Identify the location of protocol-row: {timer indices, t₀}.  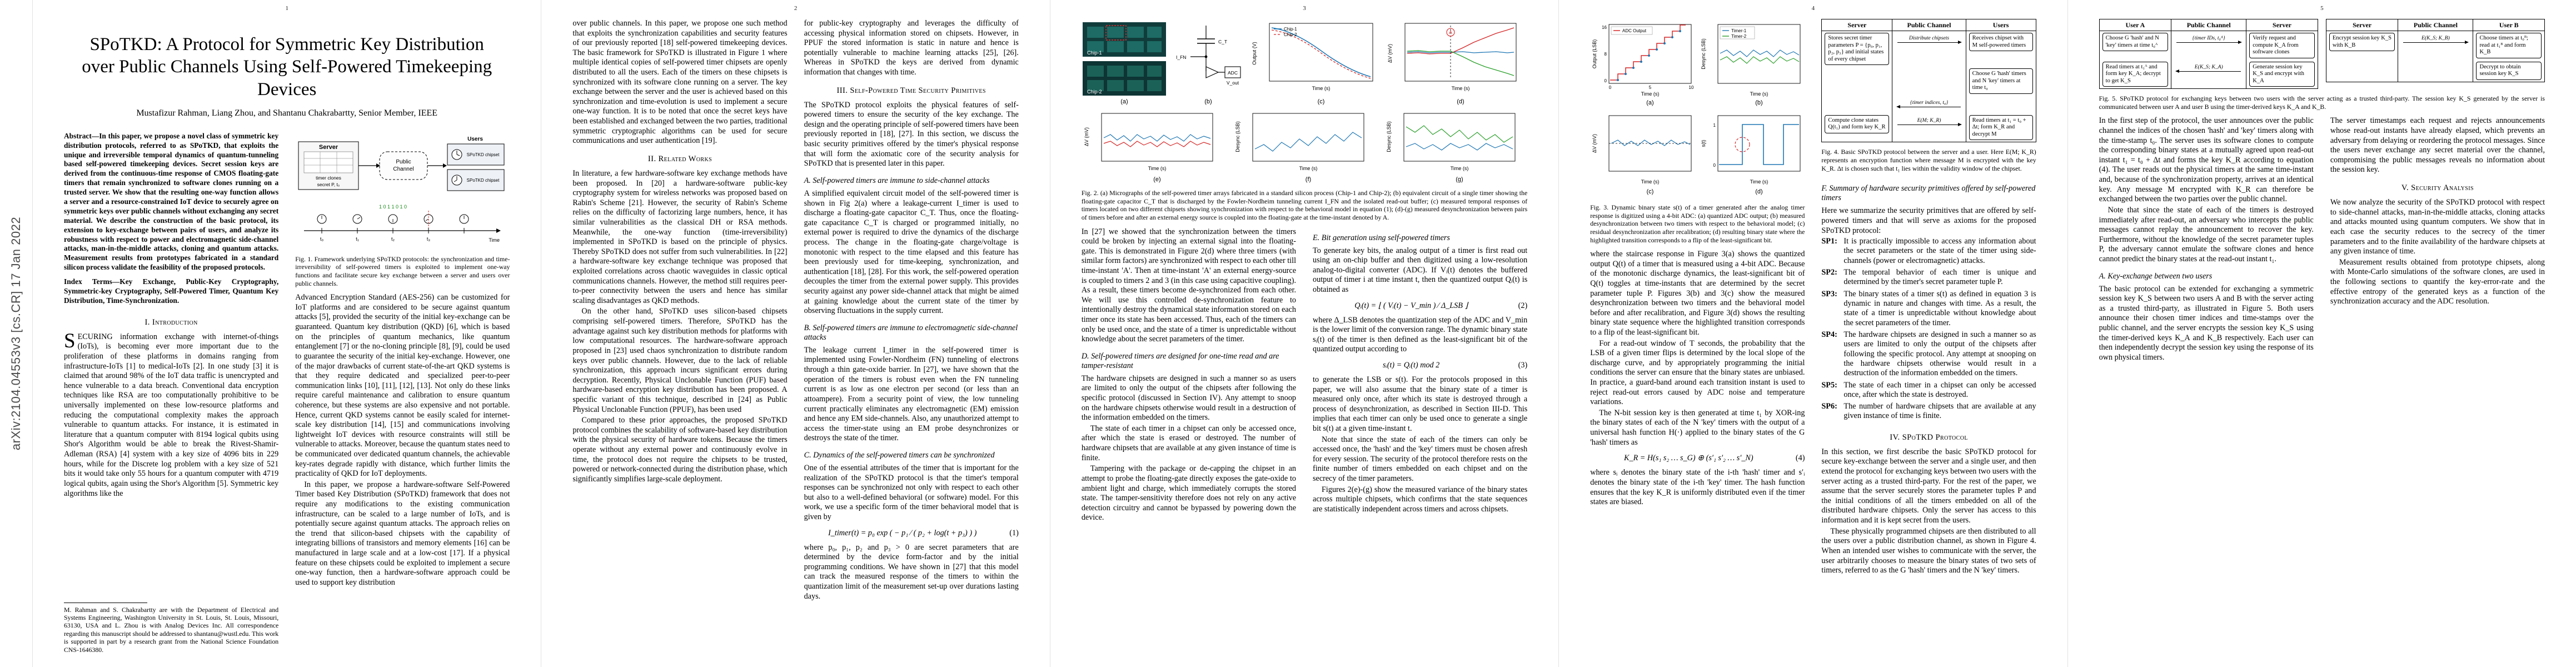
(1928, 104).